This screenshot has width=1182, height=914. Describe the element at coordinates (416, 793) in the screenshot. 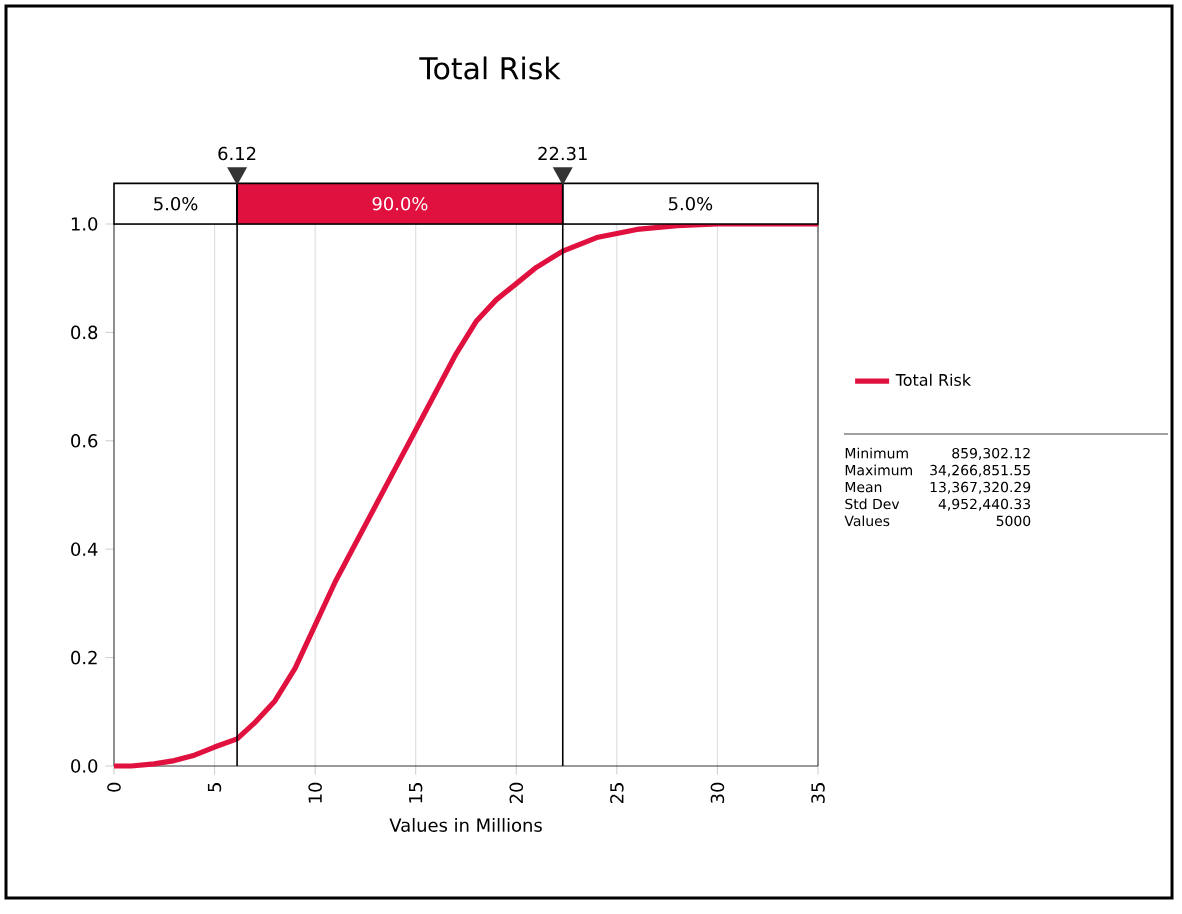

I see `x-tick-label: 15` at that location.